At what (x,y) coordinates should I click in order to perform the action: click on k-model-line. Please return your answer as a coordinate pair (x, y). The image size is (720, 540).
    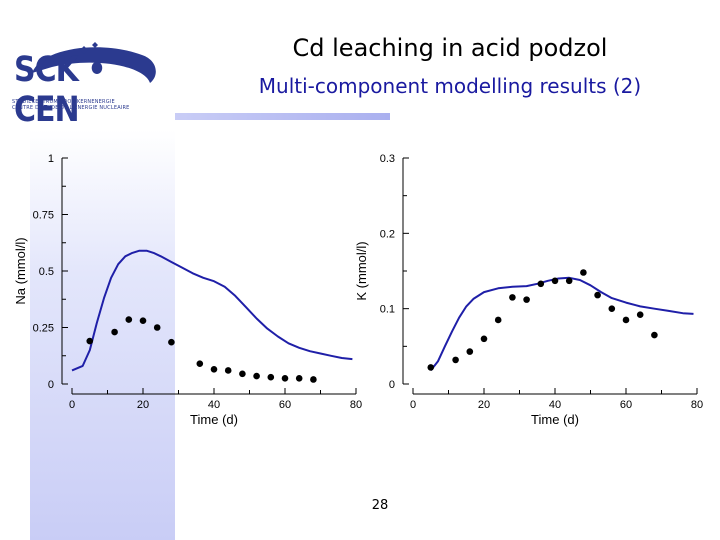
    Looking at the image, I should click on (562, 324).